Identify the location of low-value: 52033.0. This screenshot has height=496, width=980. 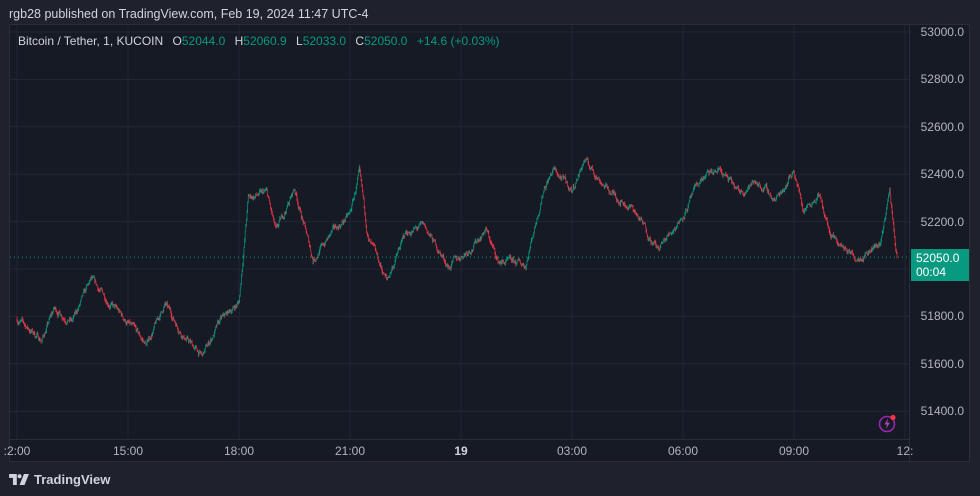
(324, 41).